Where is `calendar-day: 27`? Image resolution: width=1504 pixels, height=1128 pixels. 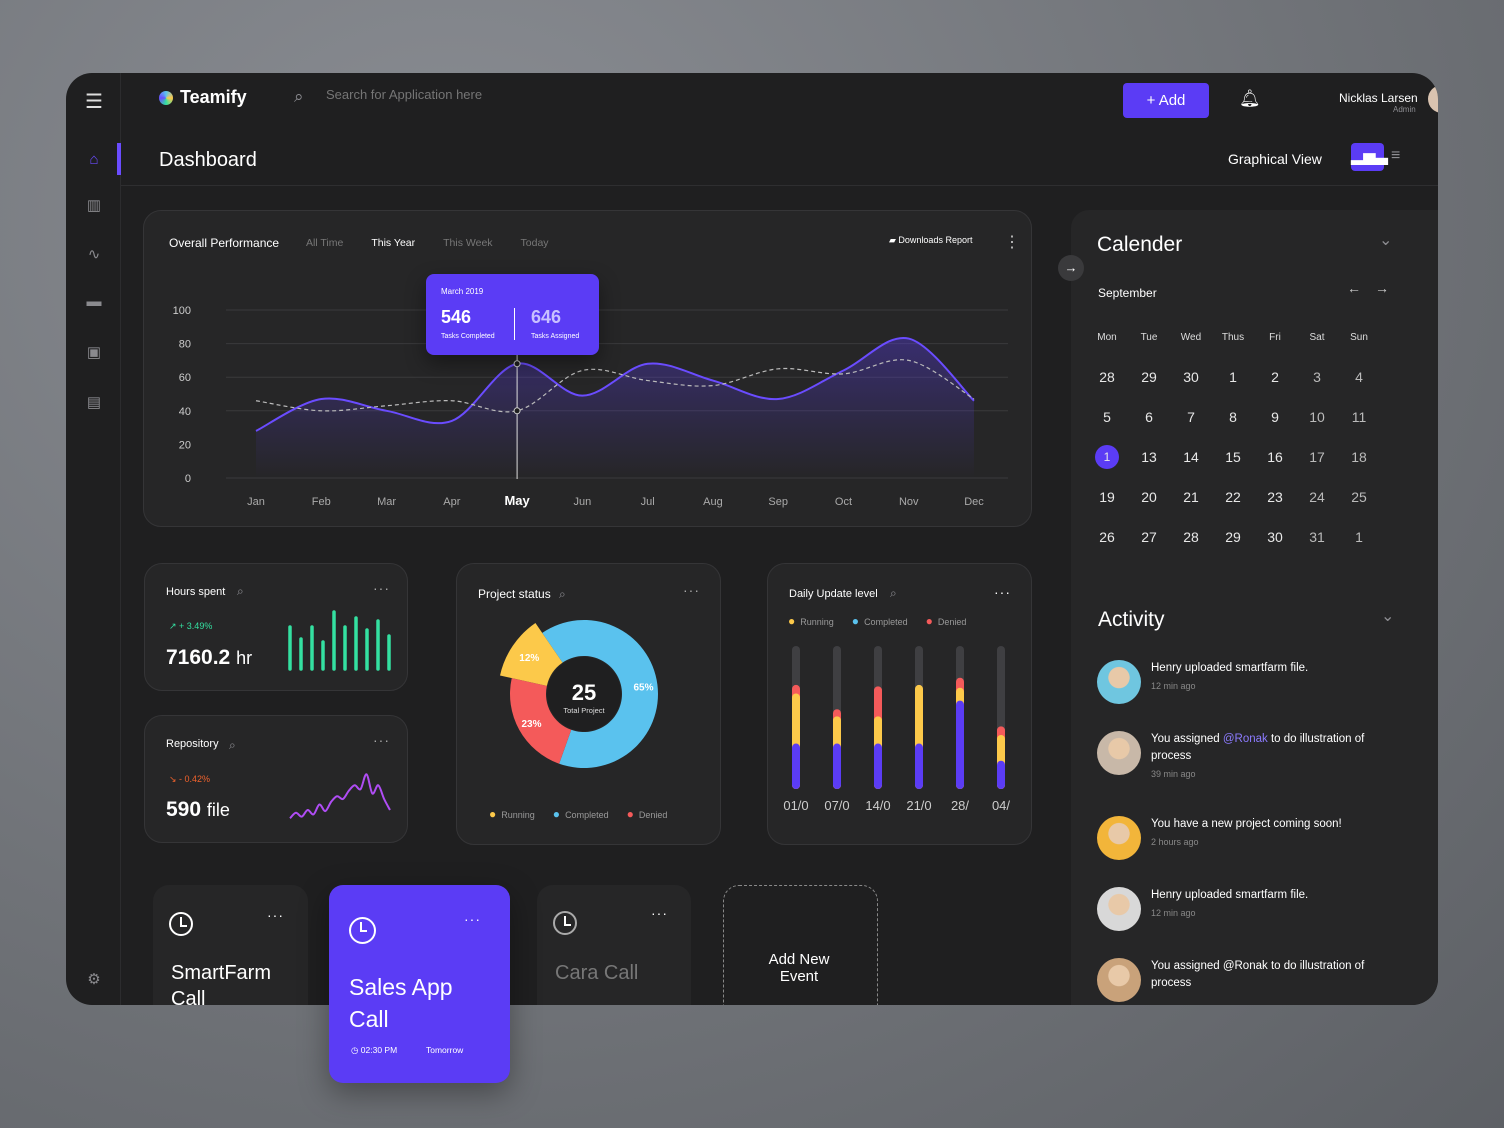 calendar-day: 27 is located at coordinates (1149, 537).